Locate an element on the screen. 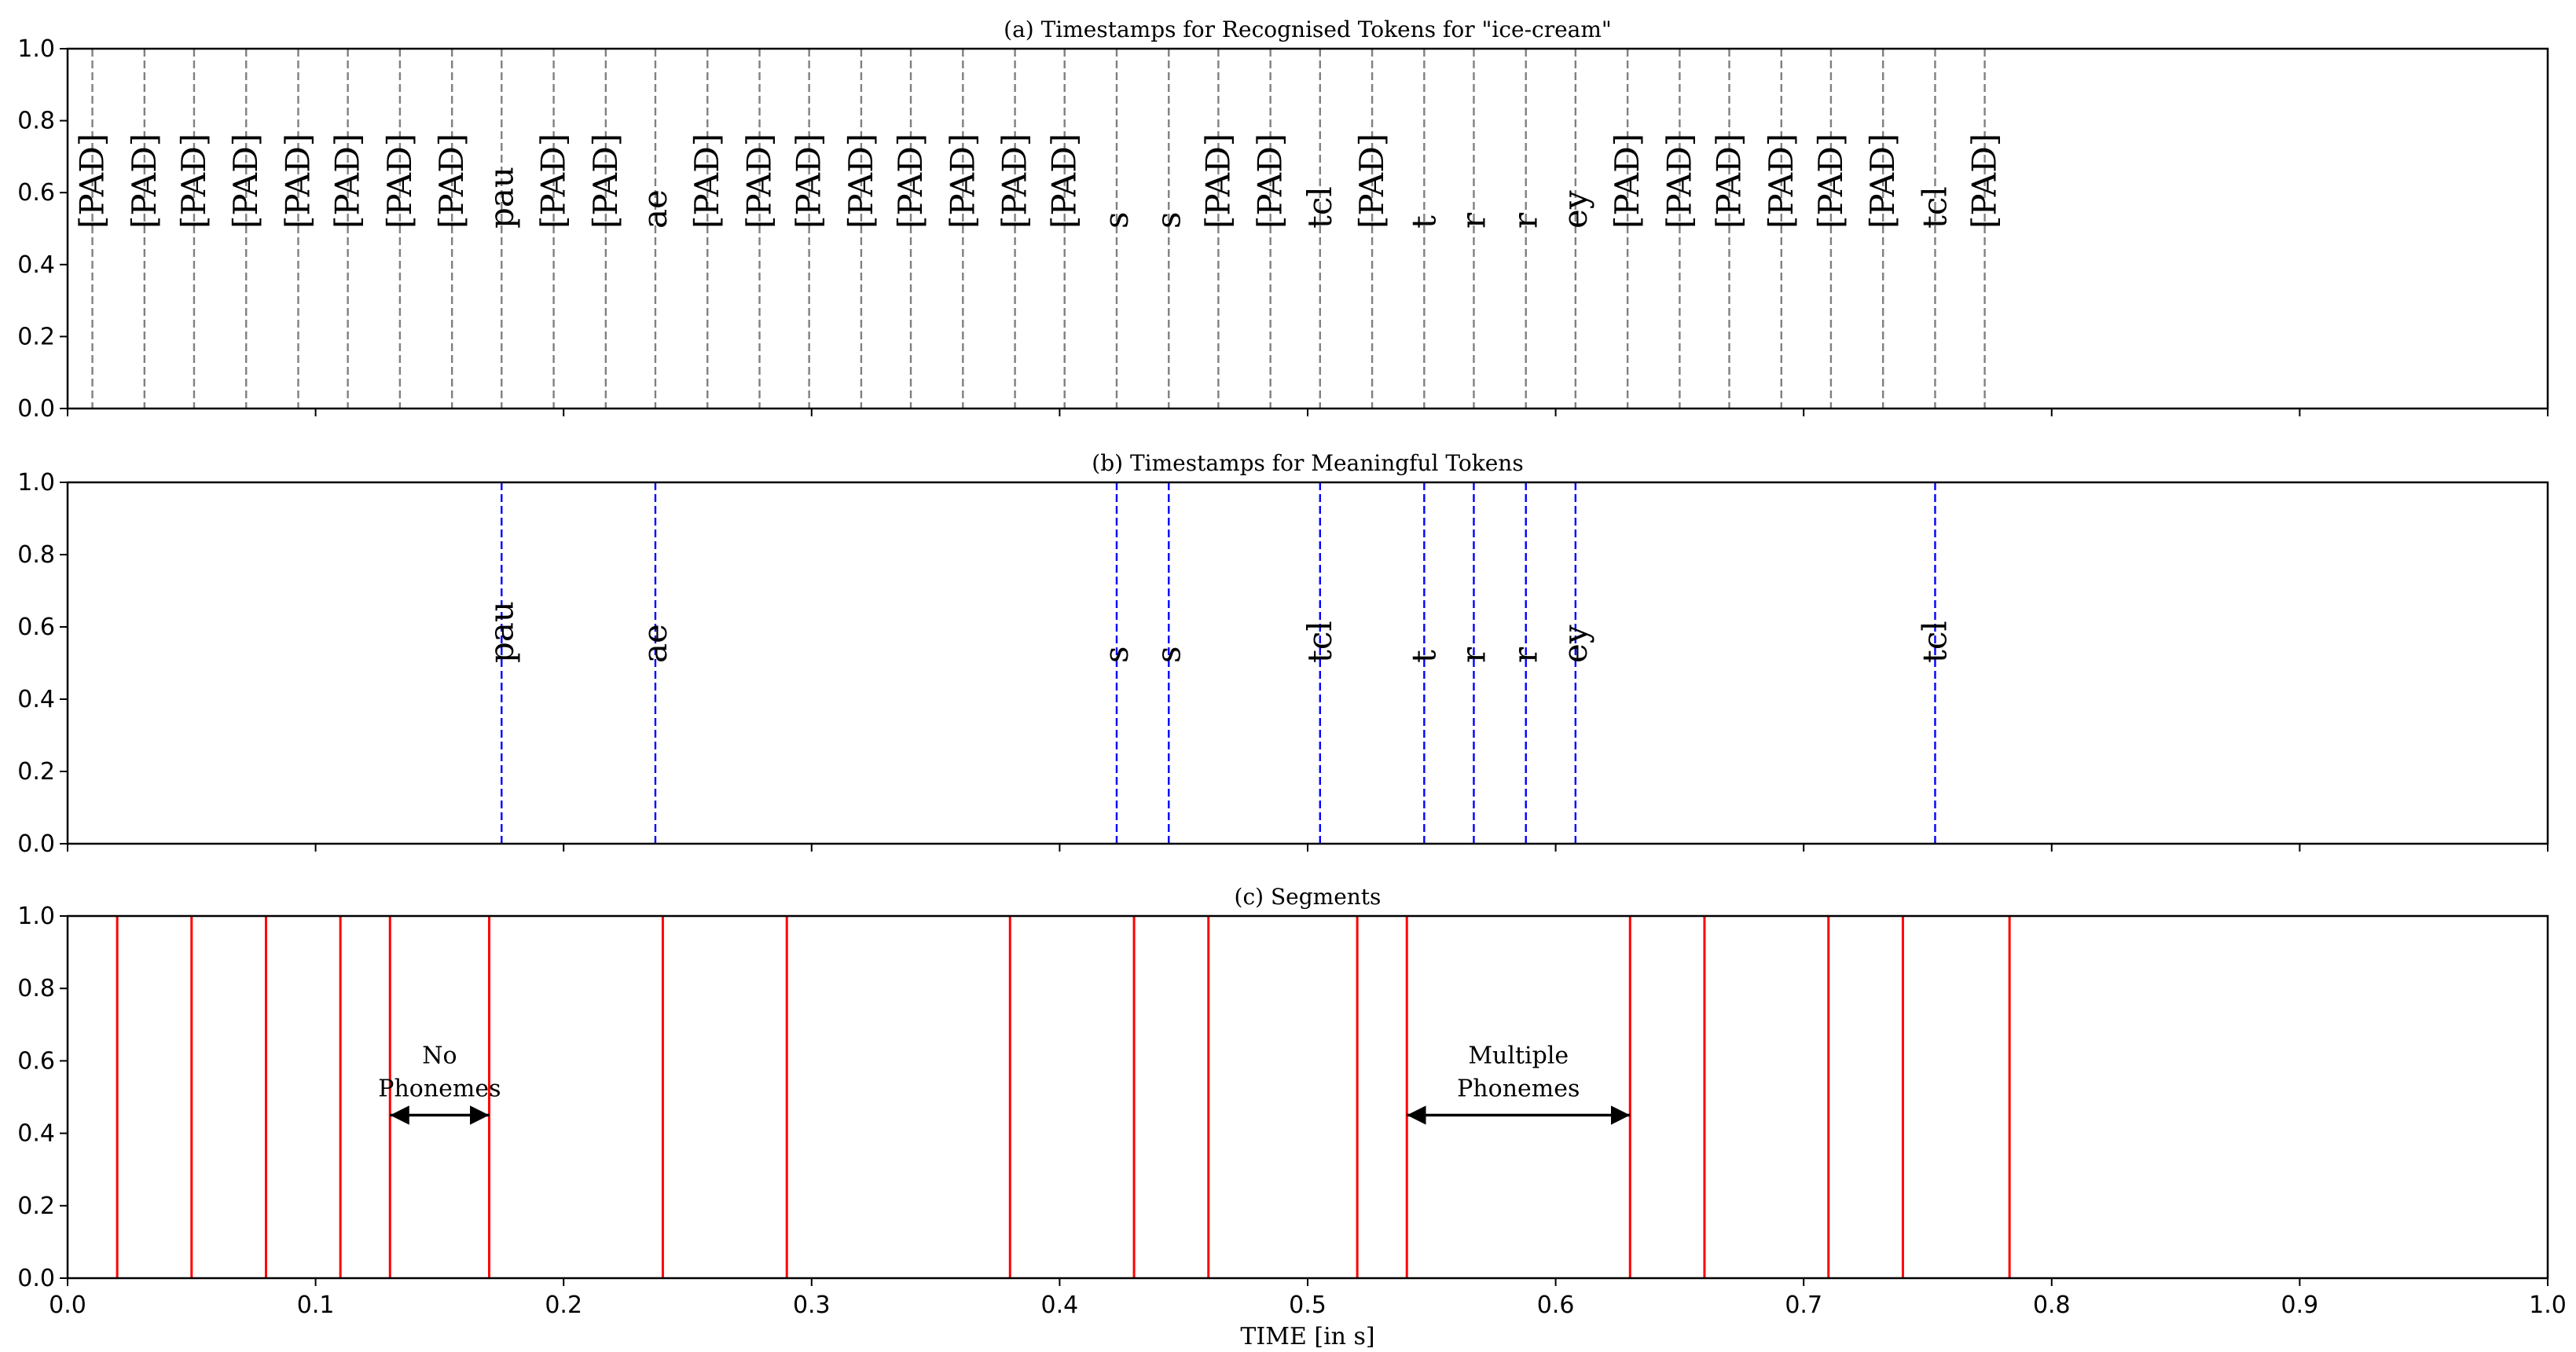  x-tick-label: 0.3 is located at coordinates (812, 1306).